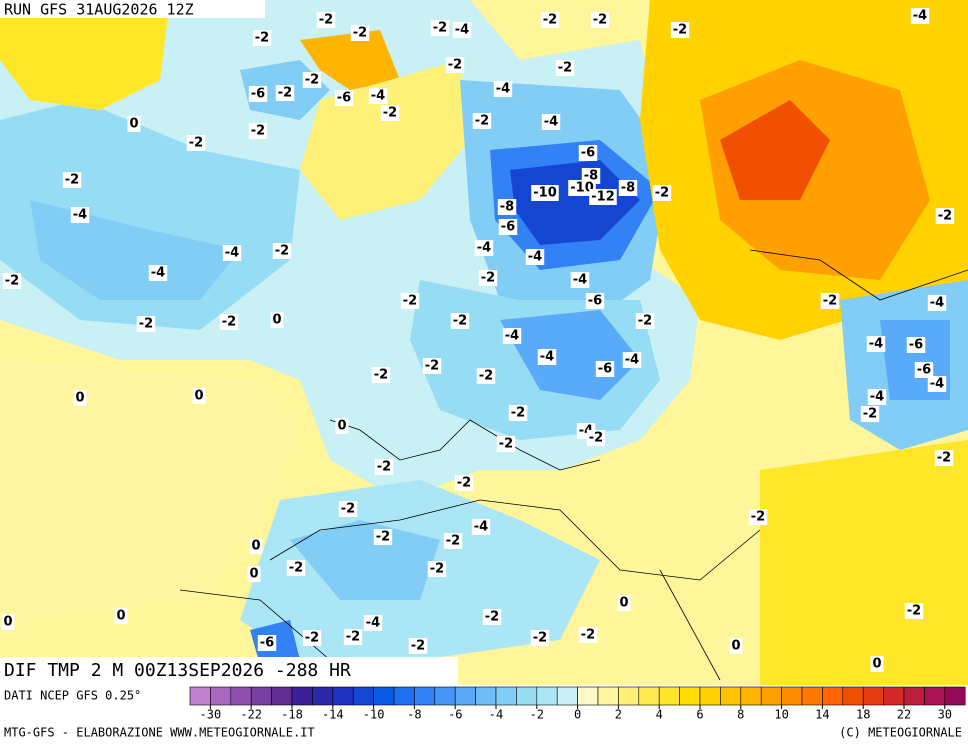 This screenshot has width=968, height=745. I want to click on colorbar-label: -8, so click(414, 715).